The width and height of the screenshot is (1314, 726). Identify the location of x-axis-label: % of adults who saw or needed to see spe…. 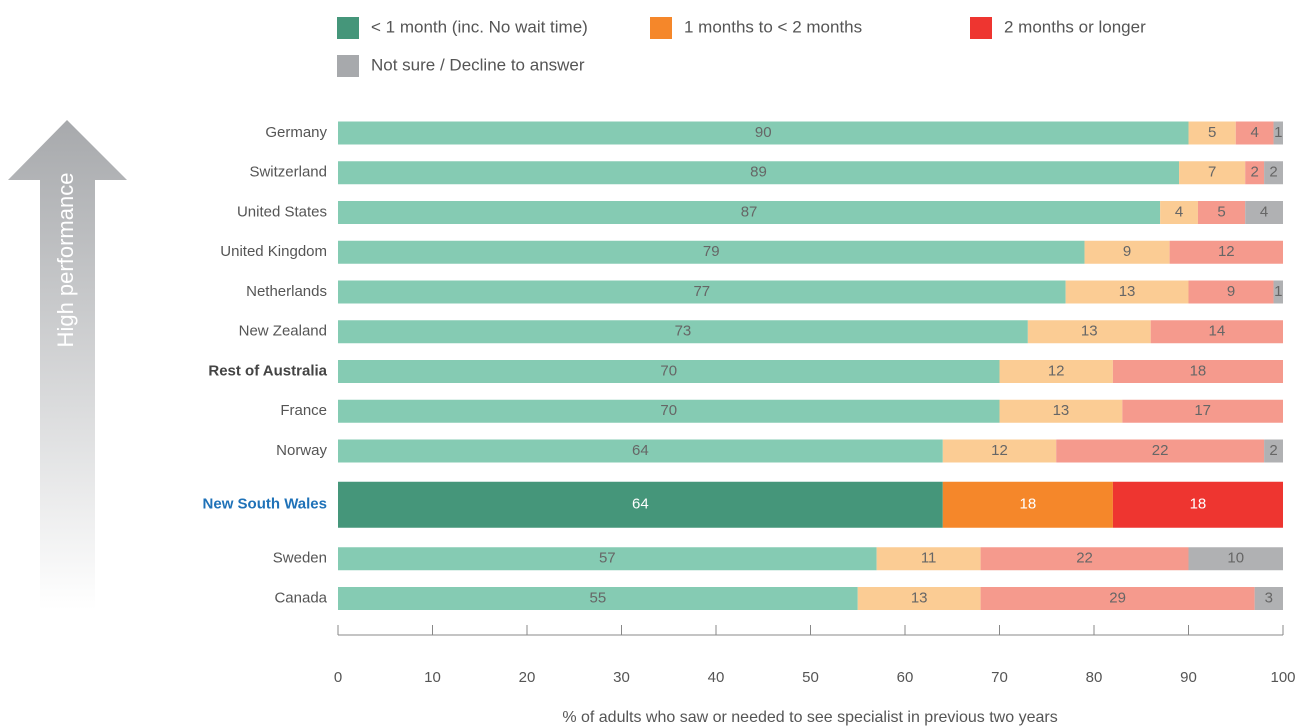
(809, 717).